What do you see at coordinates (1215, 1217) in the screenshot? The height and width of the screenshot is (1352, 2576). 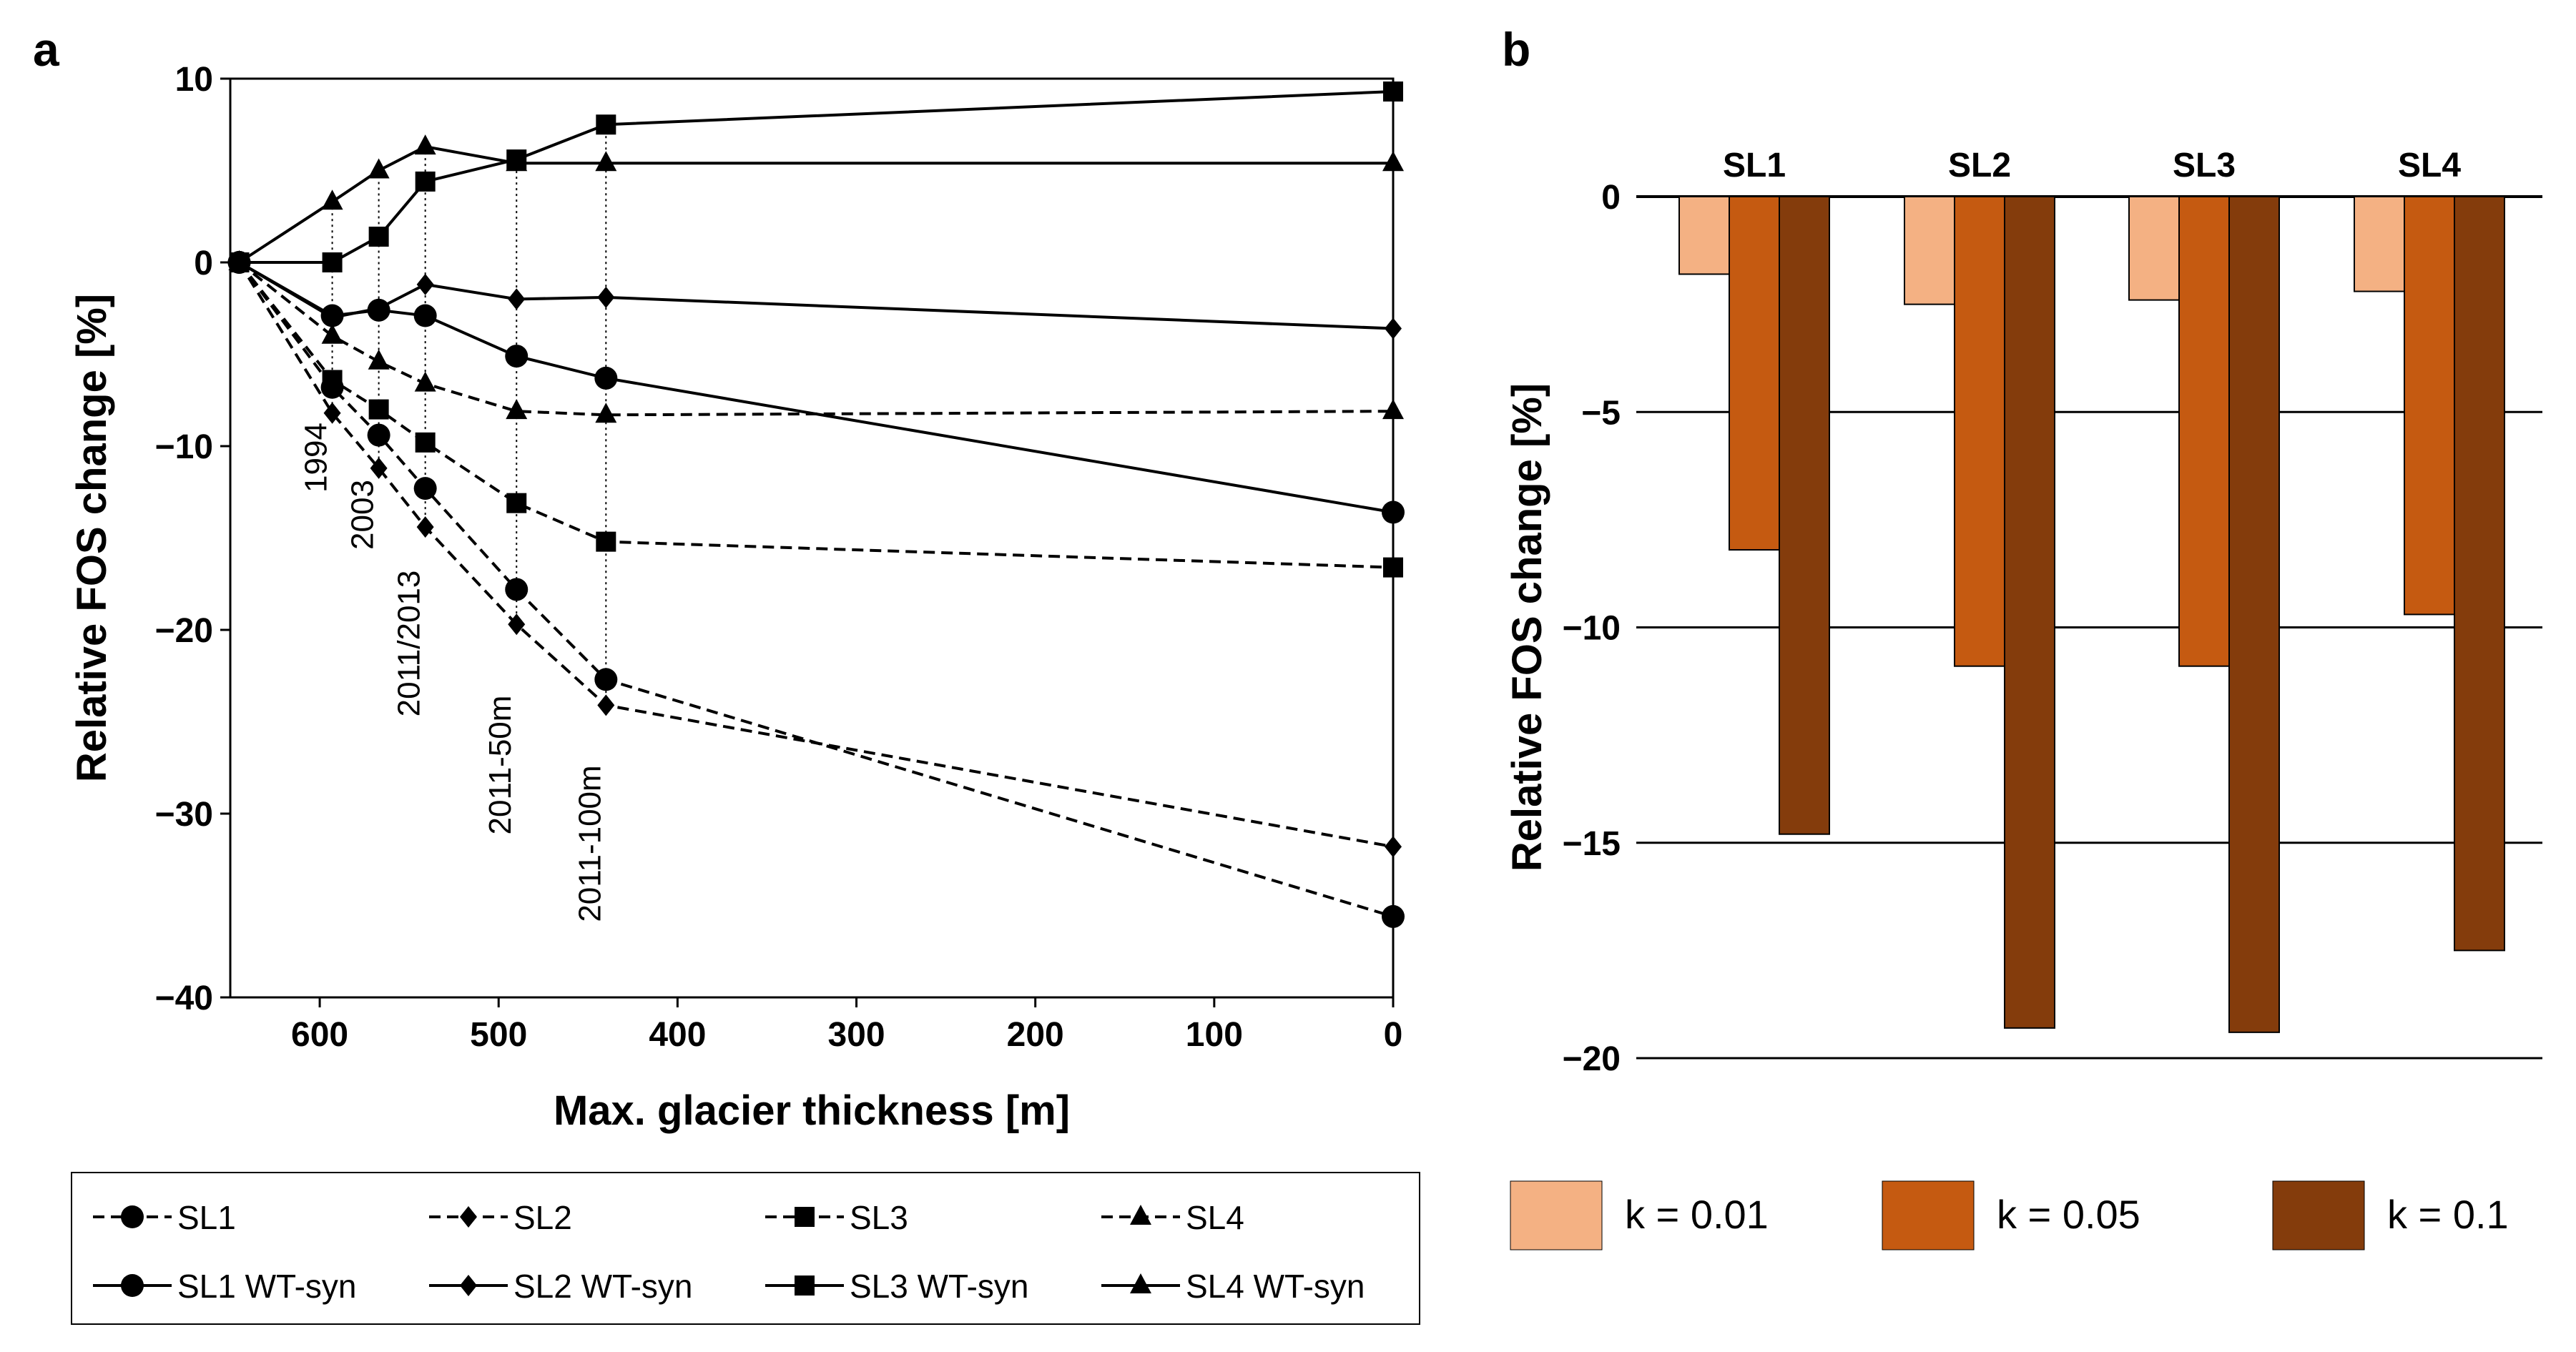 I see `legend-label-a: SL4` at bounding box center [1215, 1217].